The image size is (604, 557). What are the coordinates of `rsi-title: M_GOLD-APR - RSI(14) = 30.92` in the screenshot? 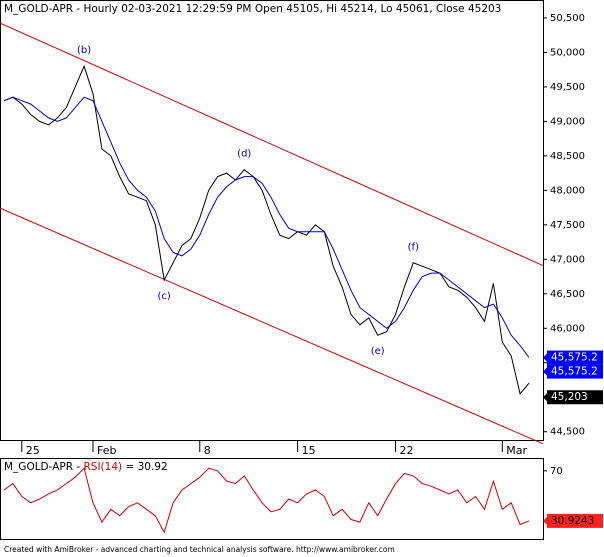 It's located at (86, 467).